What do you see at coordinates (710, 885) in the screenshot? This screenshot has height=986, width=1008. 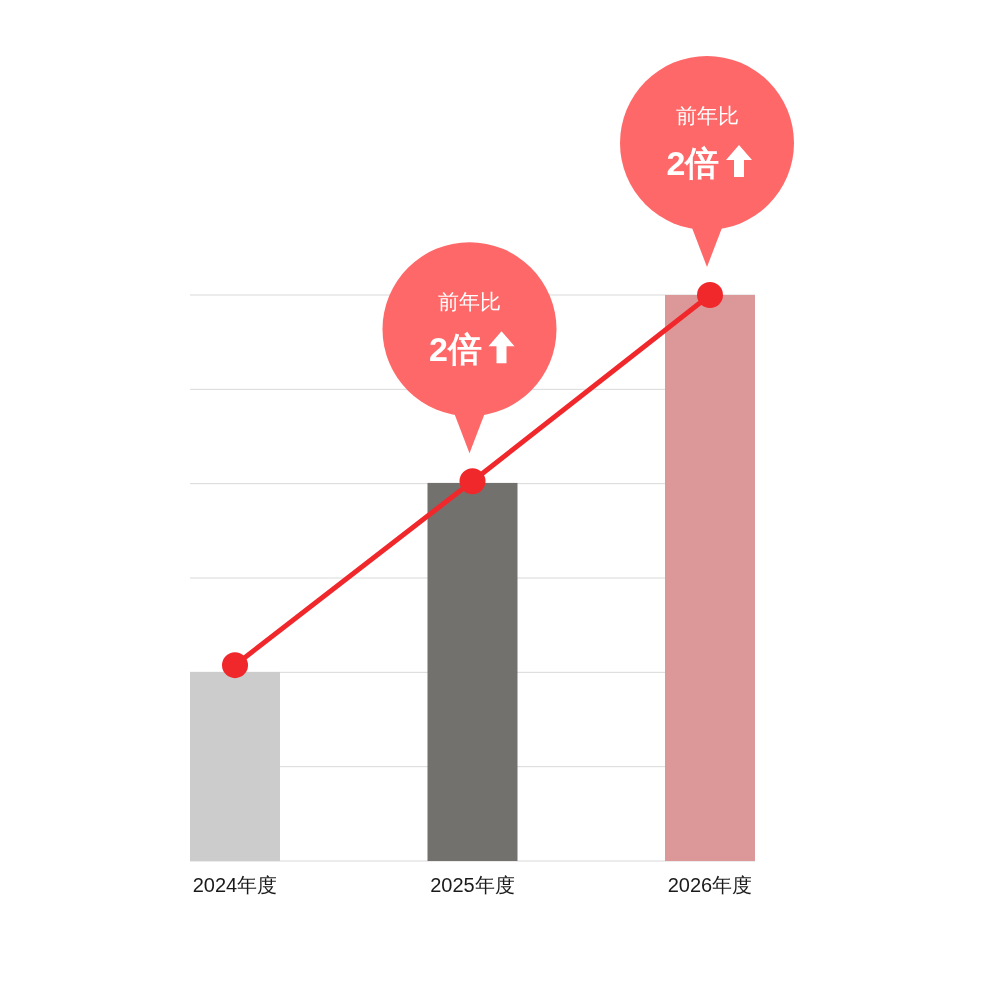 I see `x-tick-label: 2026年度` at bounding box center [710, 885].